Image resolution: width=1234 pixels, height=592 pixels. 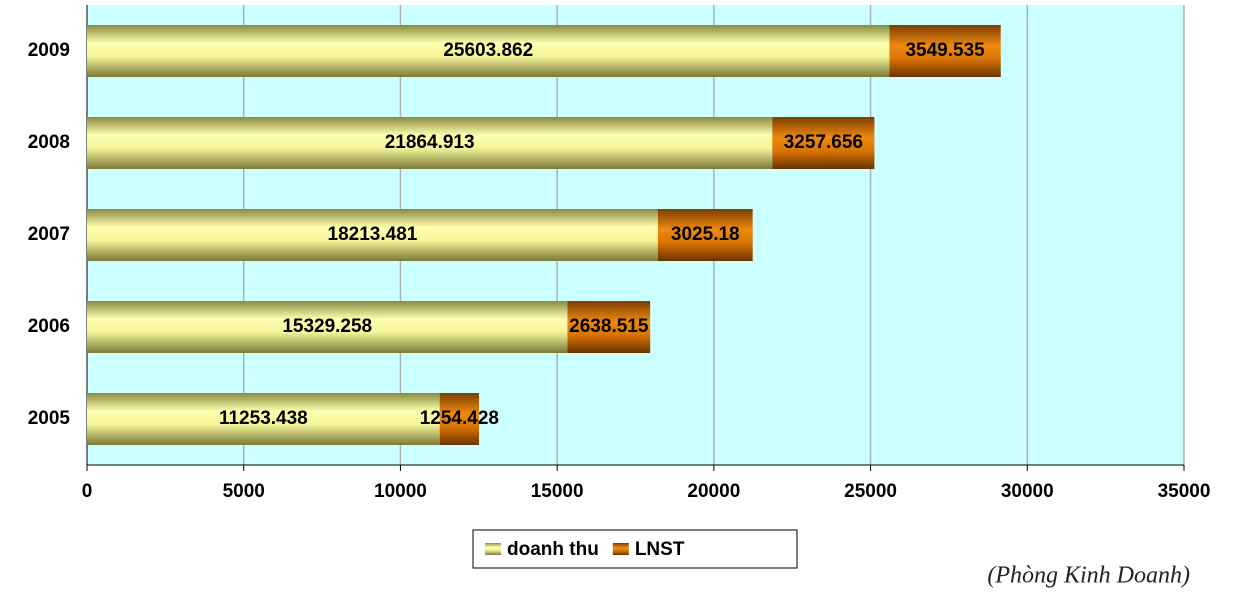 I want to click on y-tick-label: 2006, so click(x=49, y=326).